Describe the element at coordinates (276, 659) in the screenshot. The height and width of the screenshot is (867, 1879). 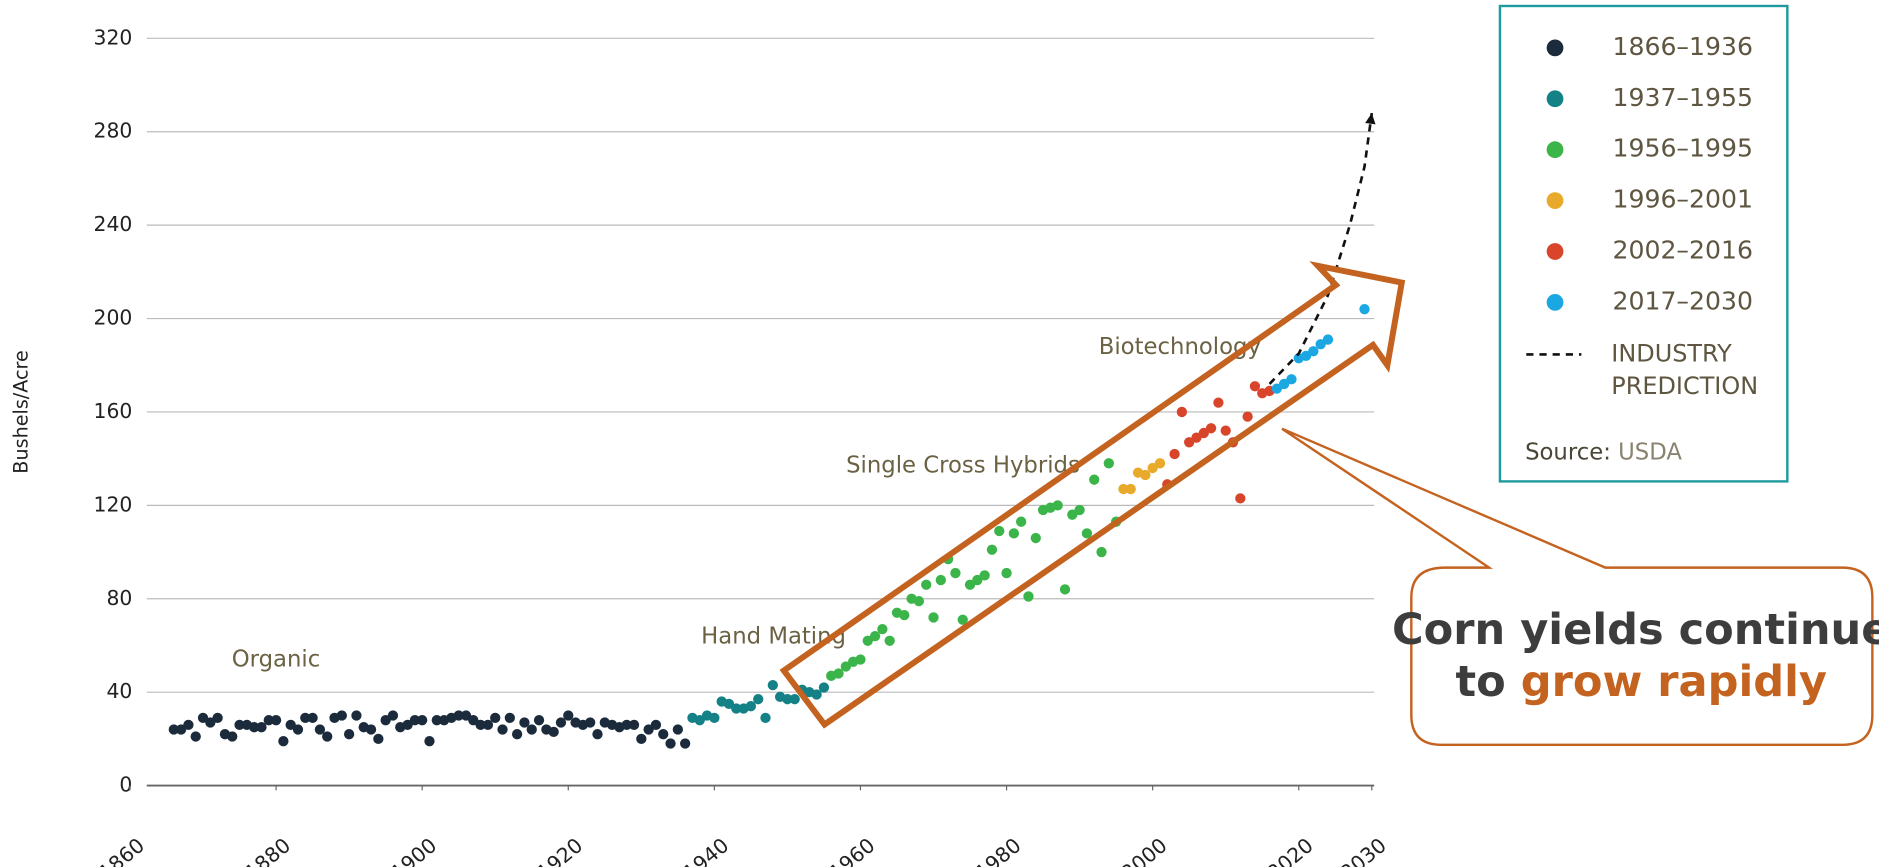
I see `annotation: Organic` at that location.